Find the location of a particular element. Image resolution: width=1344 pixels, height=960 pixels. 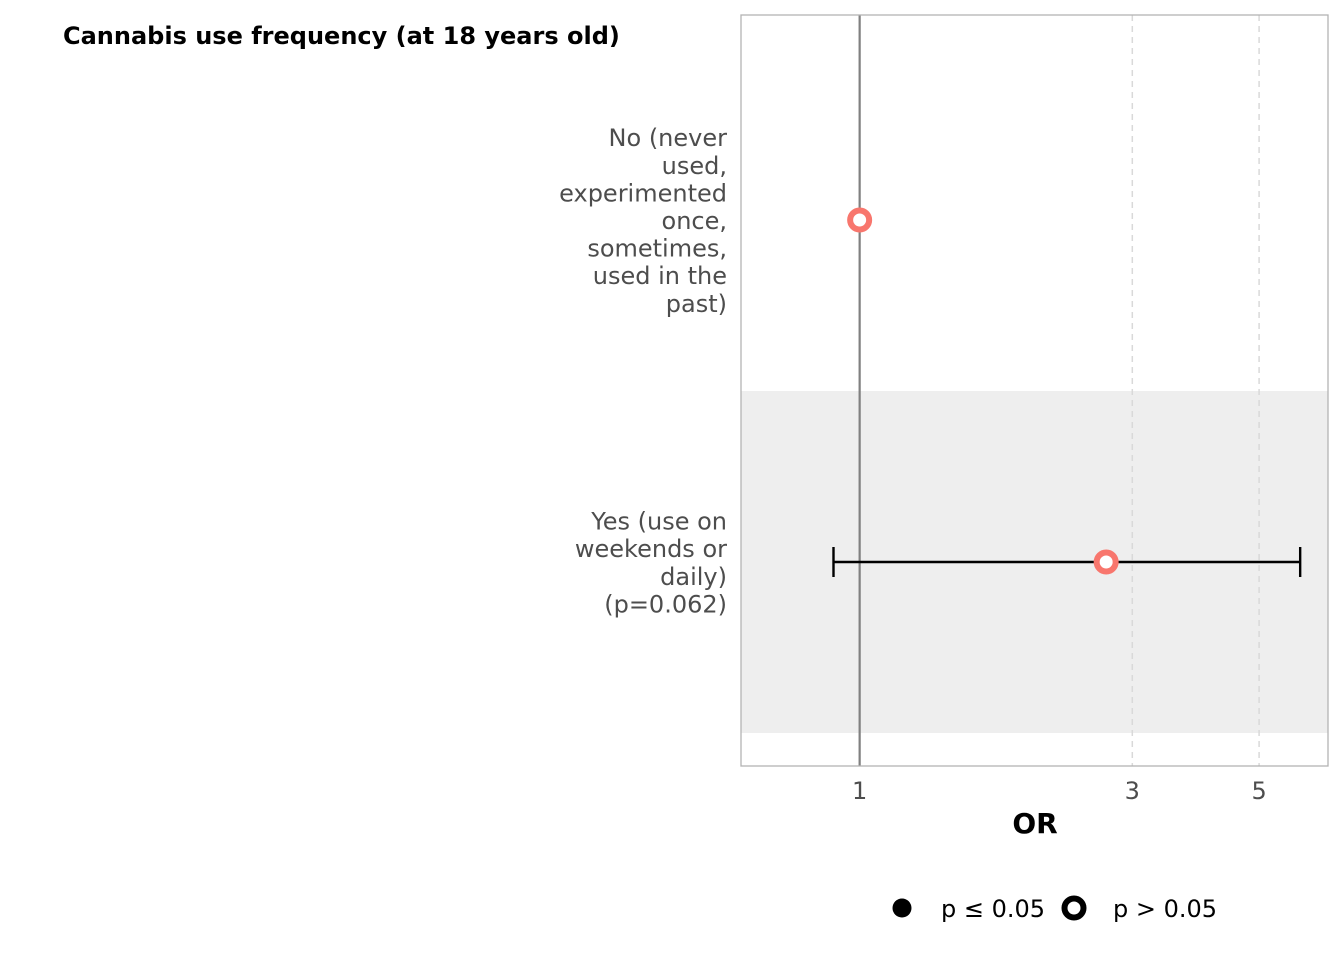

category-label-line: experimented is located at coordinates (643, 193).